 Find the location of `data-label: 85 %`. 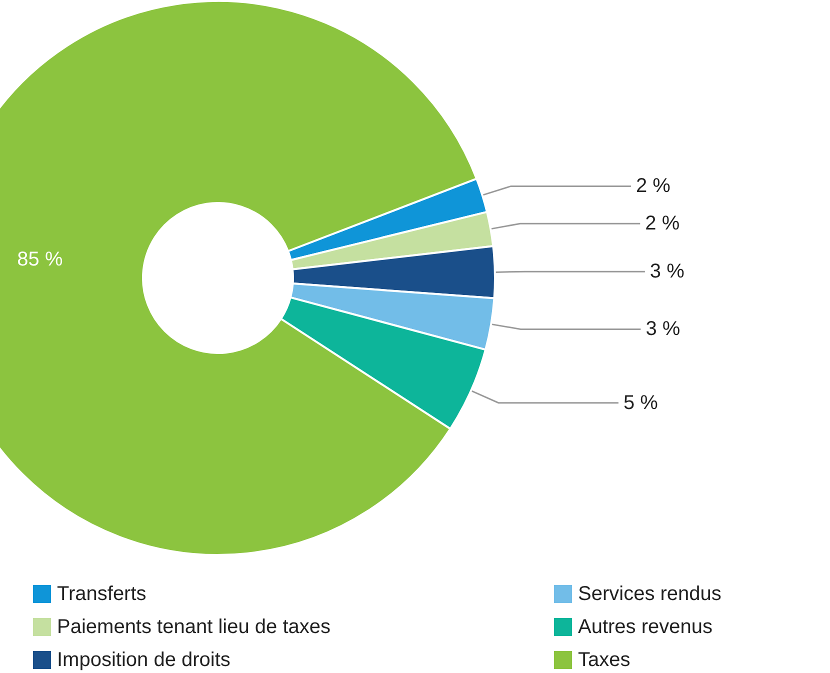

data-label: 85 % is located at coordinates (40, 259).